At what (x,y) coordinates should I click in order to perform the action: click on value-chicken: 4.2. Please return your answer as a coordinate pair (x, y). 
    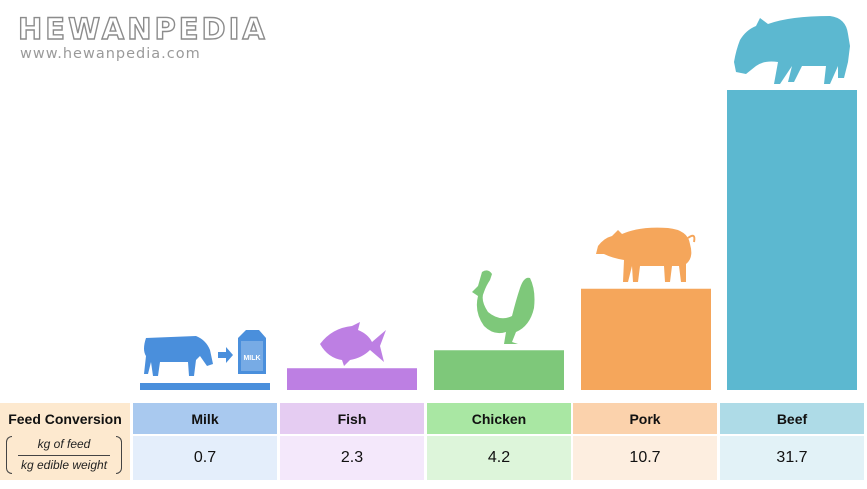
    Looking at the image, I should click on (499, 458).